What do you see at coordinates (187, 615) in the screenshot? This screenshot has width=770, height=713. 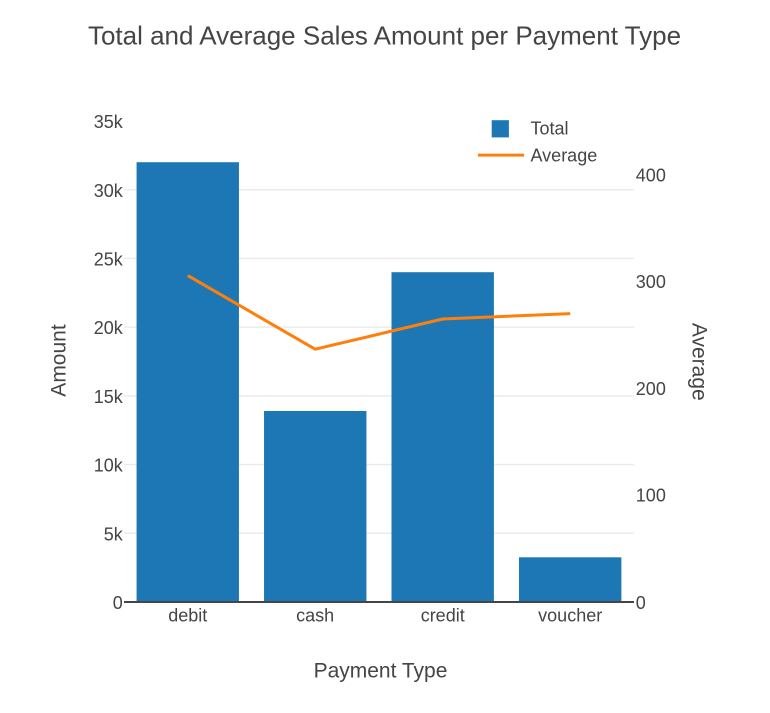 I see `svg-text: debit` at bounding box center [187, 615].